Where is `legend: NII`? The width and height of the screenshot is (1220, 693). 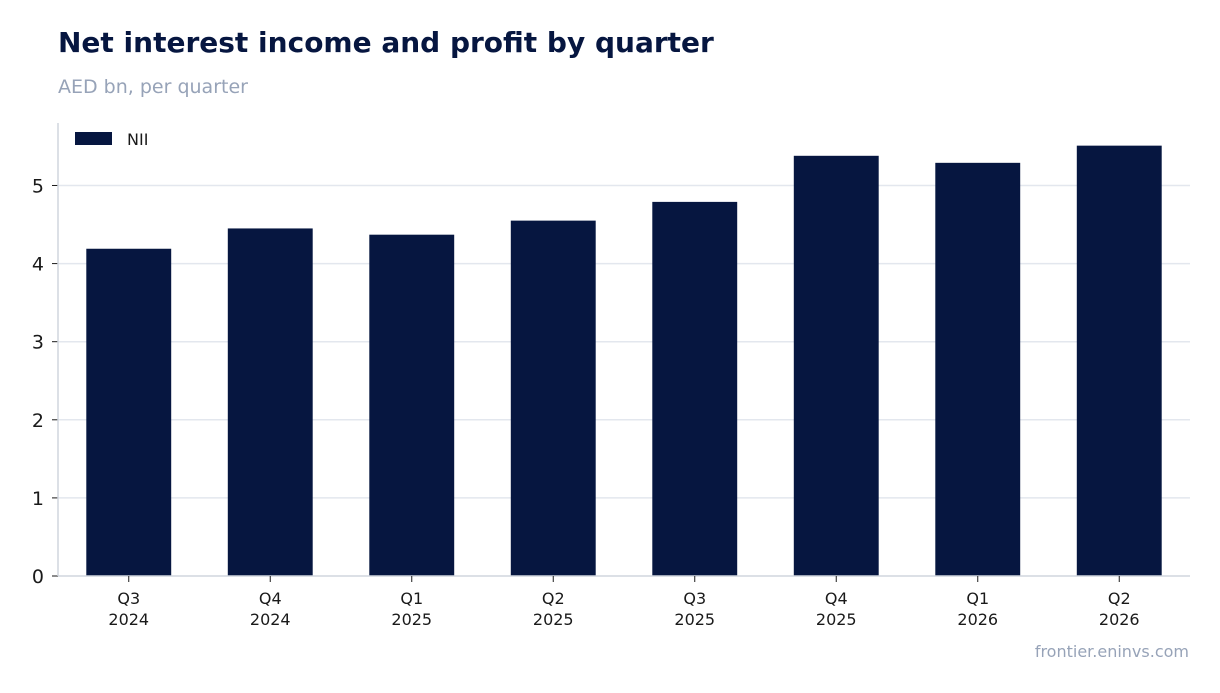
legend: NII is located at coordinates (111, 139).